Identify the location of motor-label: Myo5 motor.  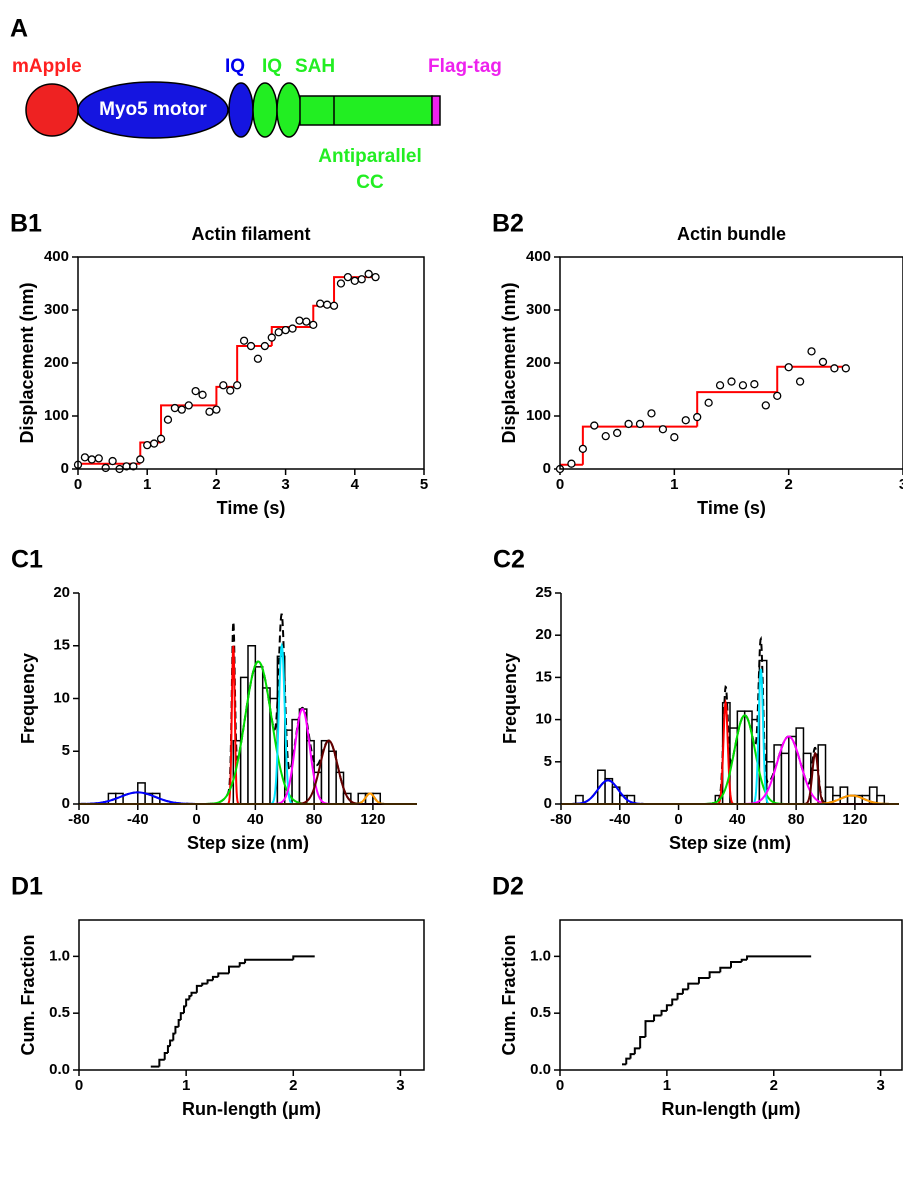
(153, 109).